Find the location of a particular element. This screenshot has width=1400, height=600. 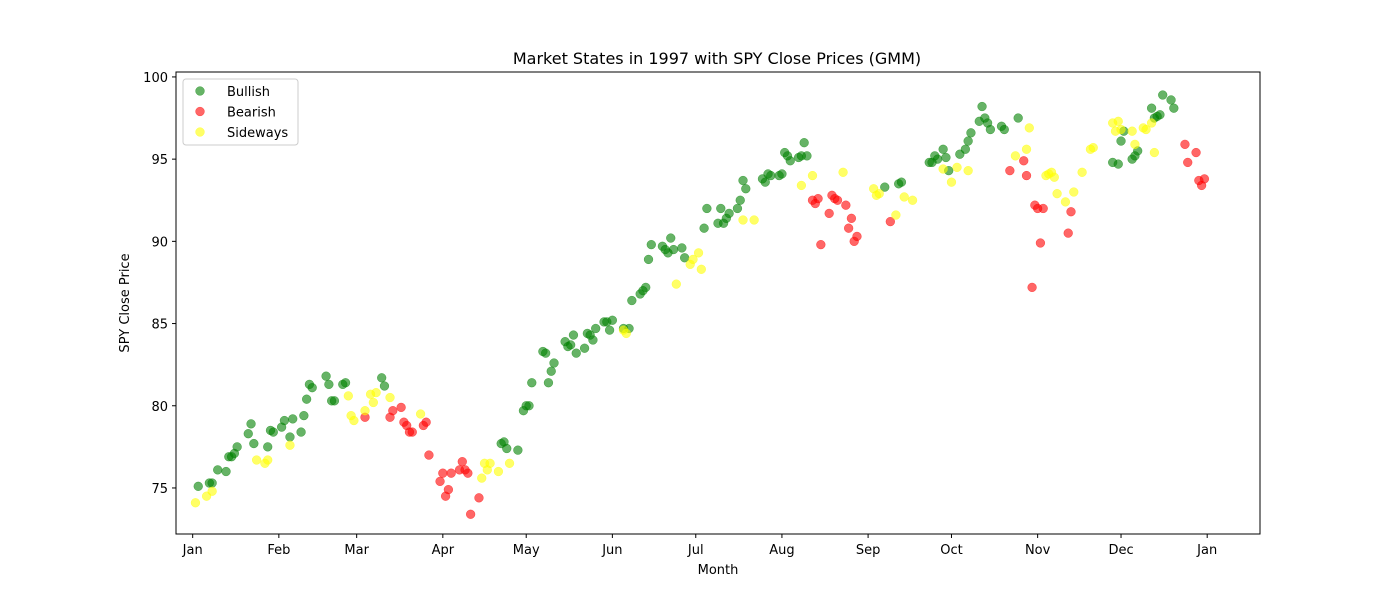

legend-label-sideways: Sideways is located at coordinates (257, 133).